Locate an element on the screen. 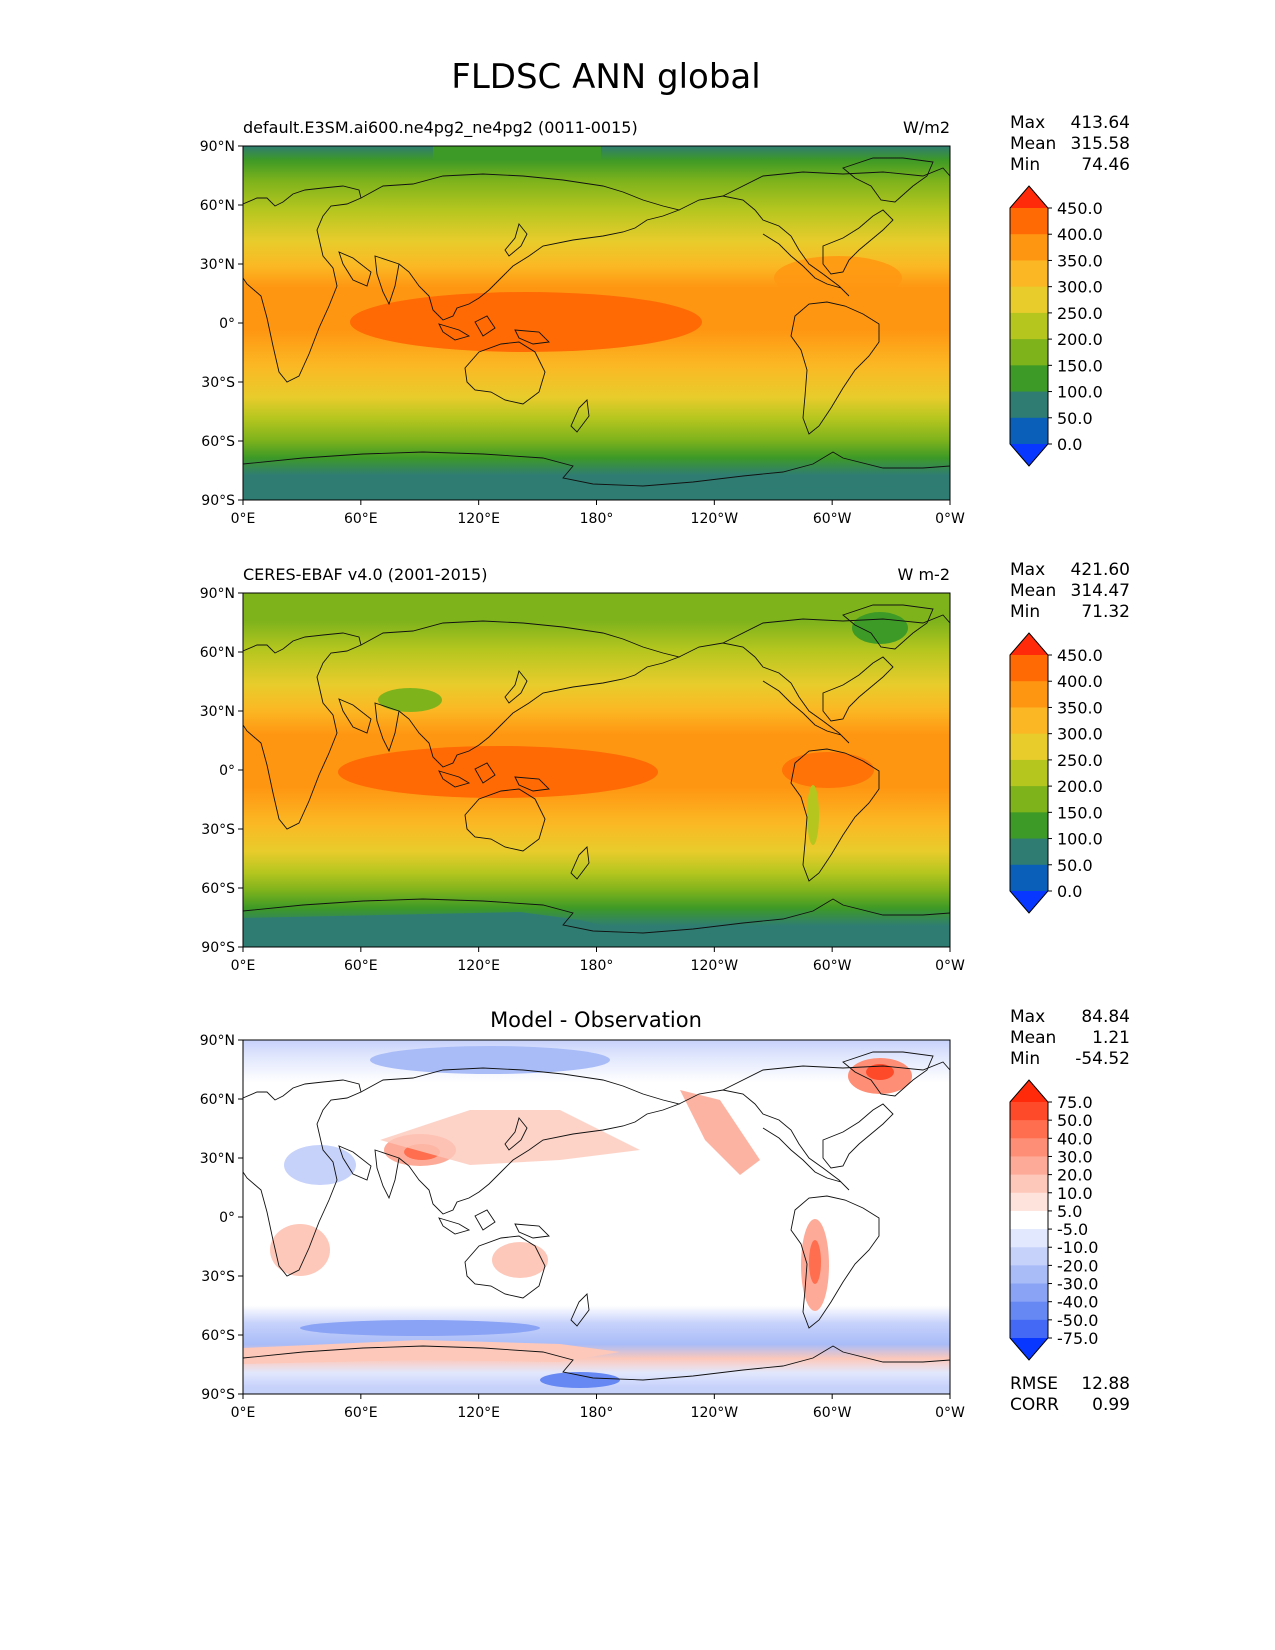 This screenshot has height=1650, width=1275. colorbar-extend-min is located at coordinates (1029, 1349).